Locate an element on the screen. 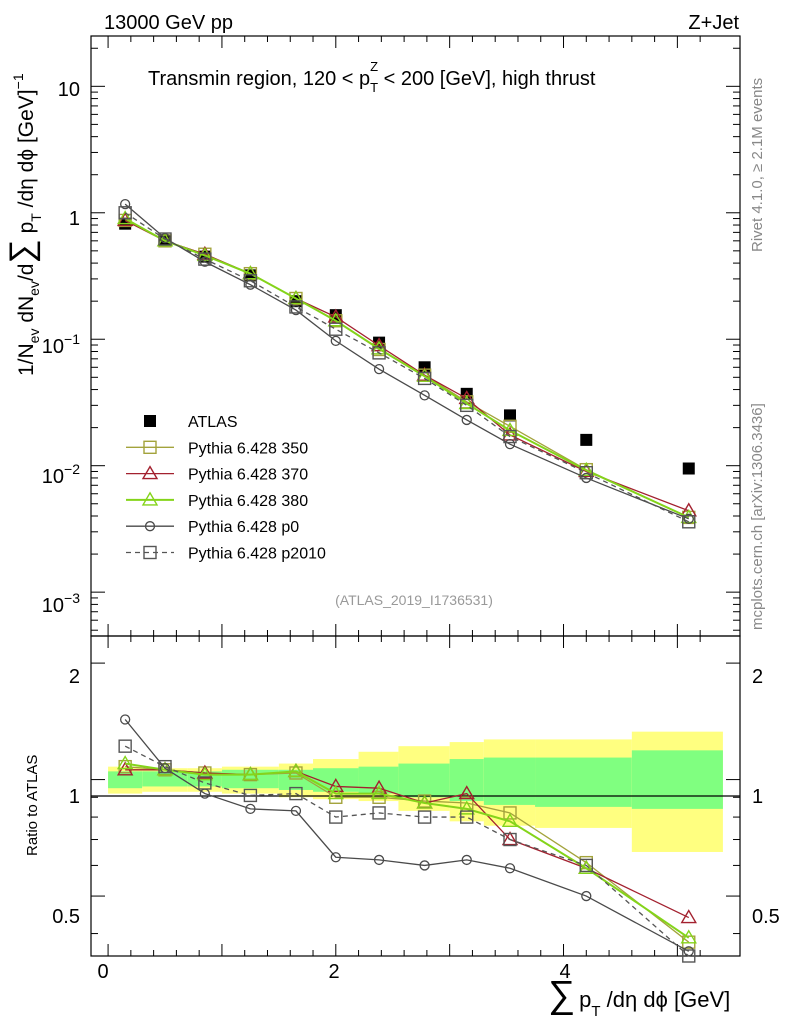 The image size is (786, 1024). process-label: Z+Jet is located at coordinates (713, 23).